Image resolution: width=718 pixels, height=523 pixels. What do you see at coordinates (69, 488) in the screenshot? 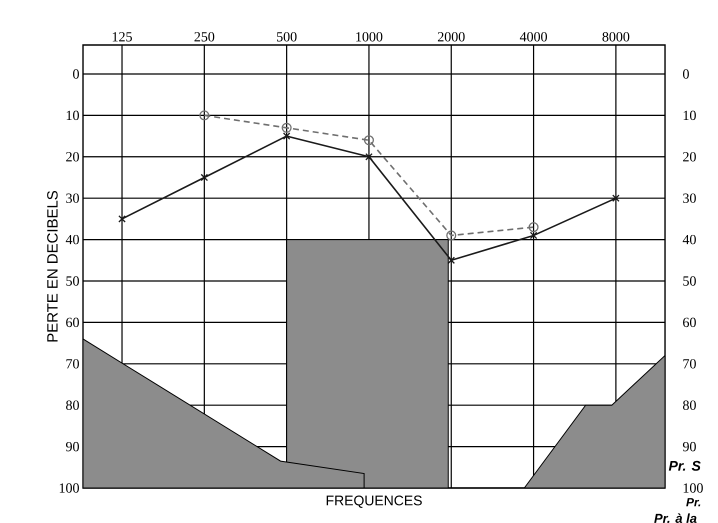
I see `y-tick-label: 100` at bounding box center [69, 488].